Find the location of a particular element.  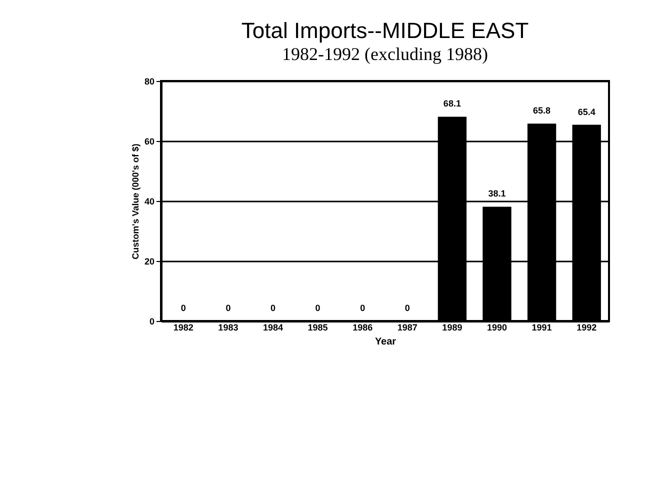

data-label: 65.8 is located at coordinates (542, 111).